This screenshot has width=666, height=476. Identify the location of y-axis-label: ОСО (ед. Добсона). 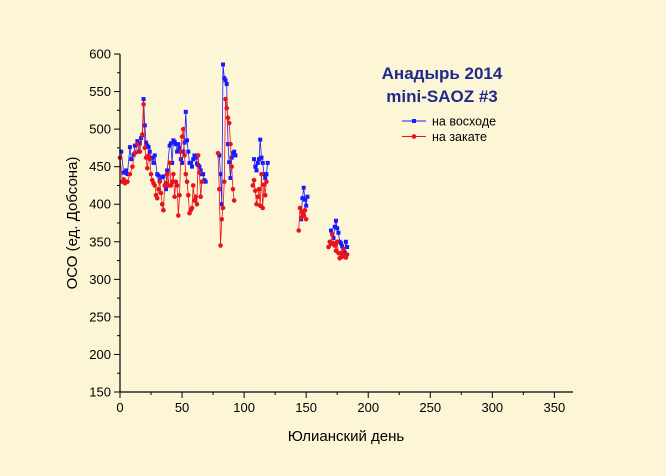
(72, 223).